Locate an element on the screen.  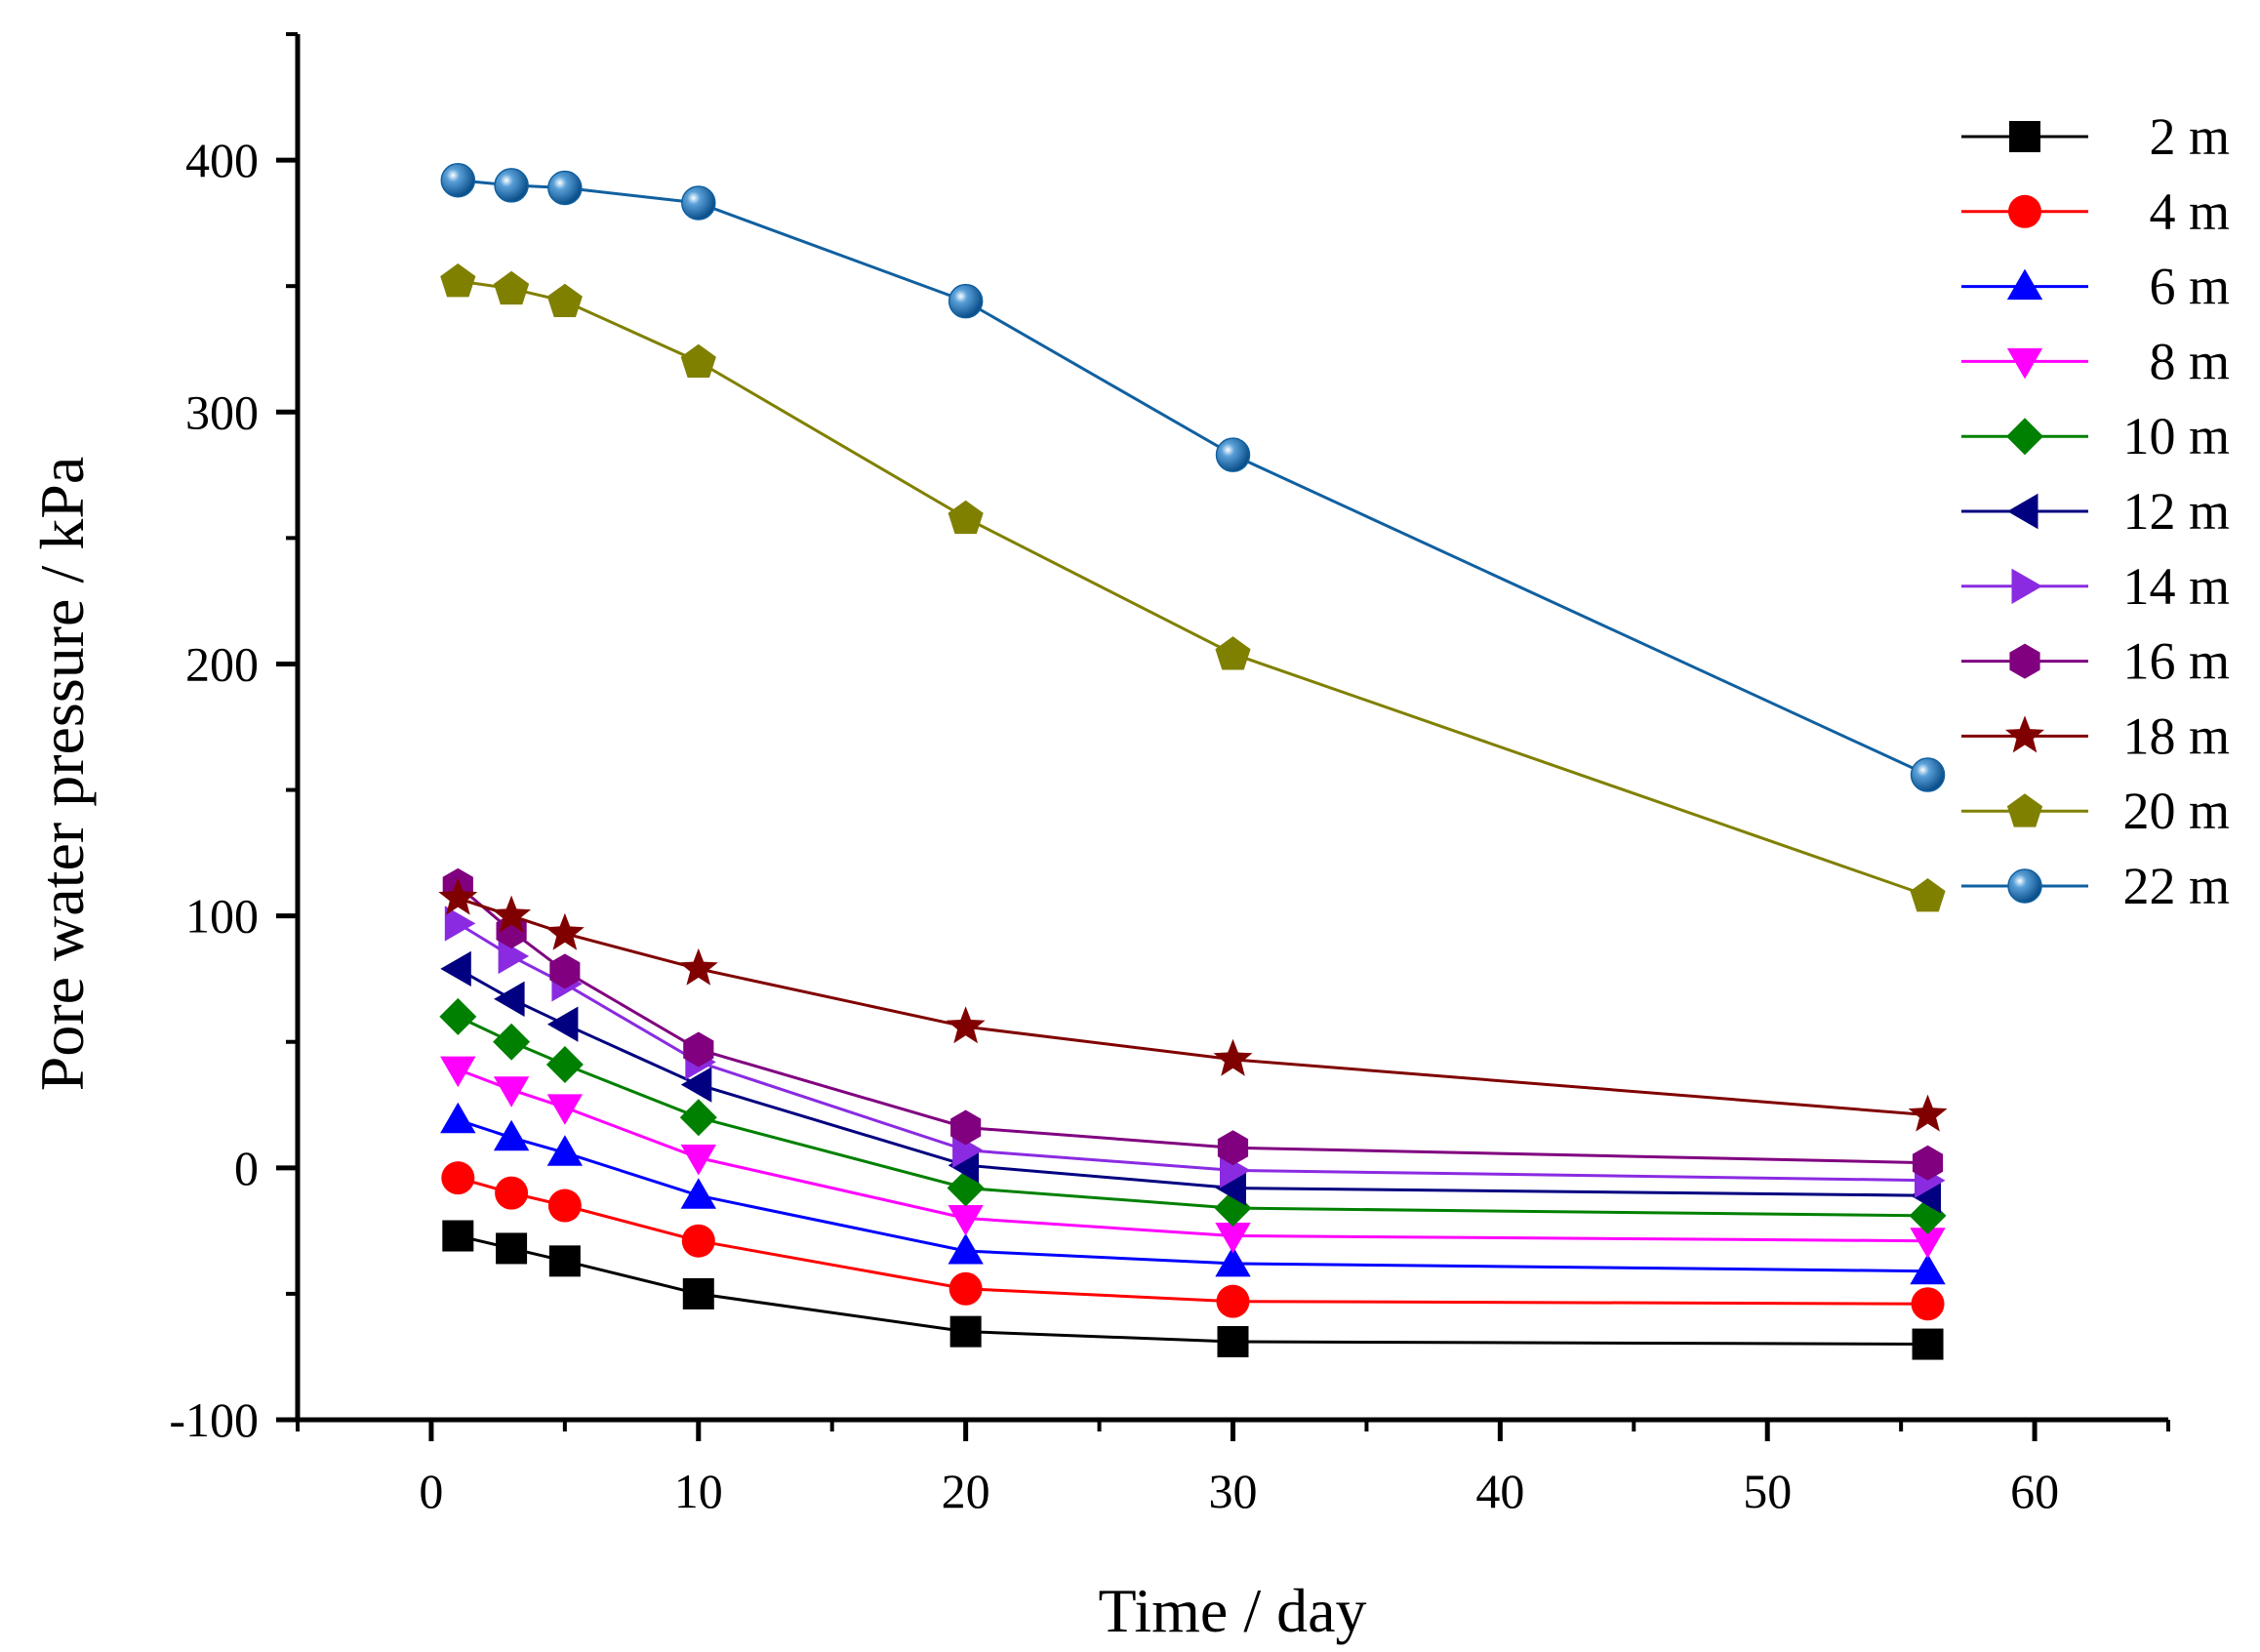
series-8m is located at coordinates (1193, 1158).